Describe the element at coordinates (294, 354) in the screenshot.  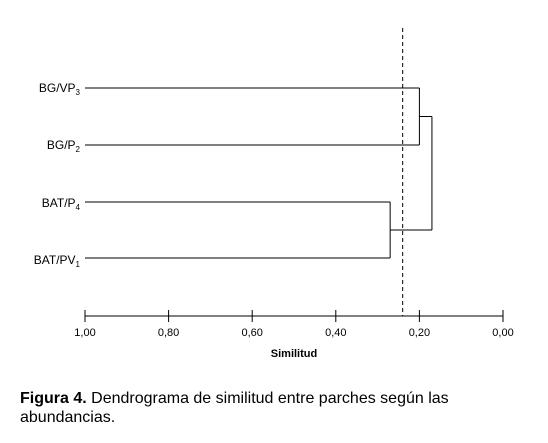
I see `axis-title: Similitud` at that location.